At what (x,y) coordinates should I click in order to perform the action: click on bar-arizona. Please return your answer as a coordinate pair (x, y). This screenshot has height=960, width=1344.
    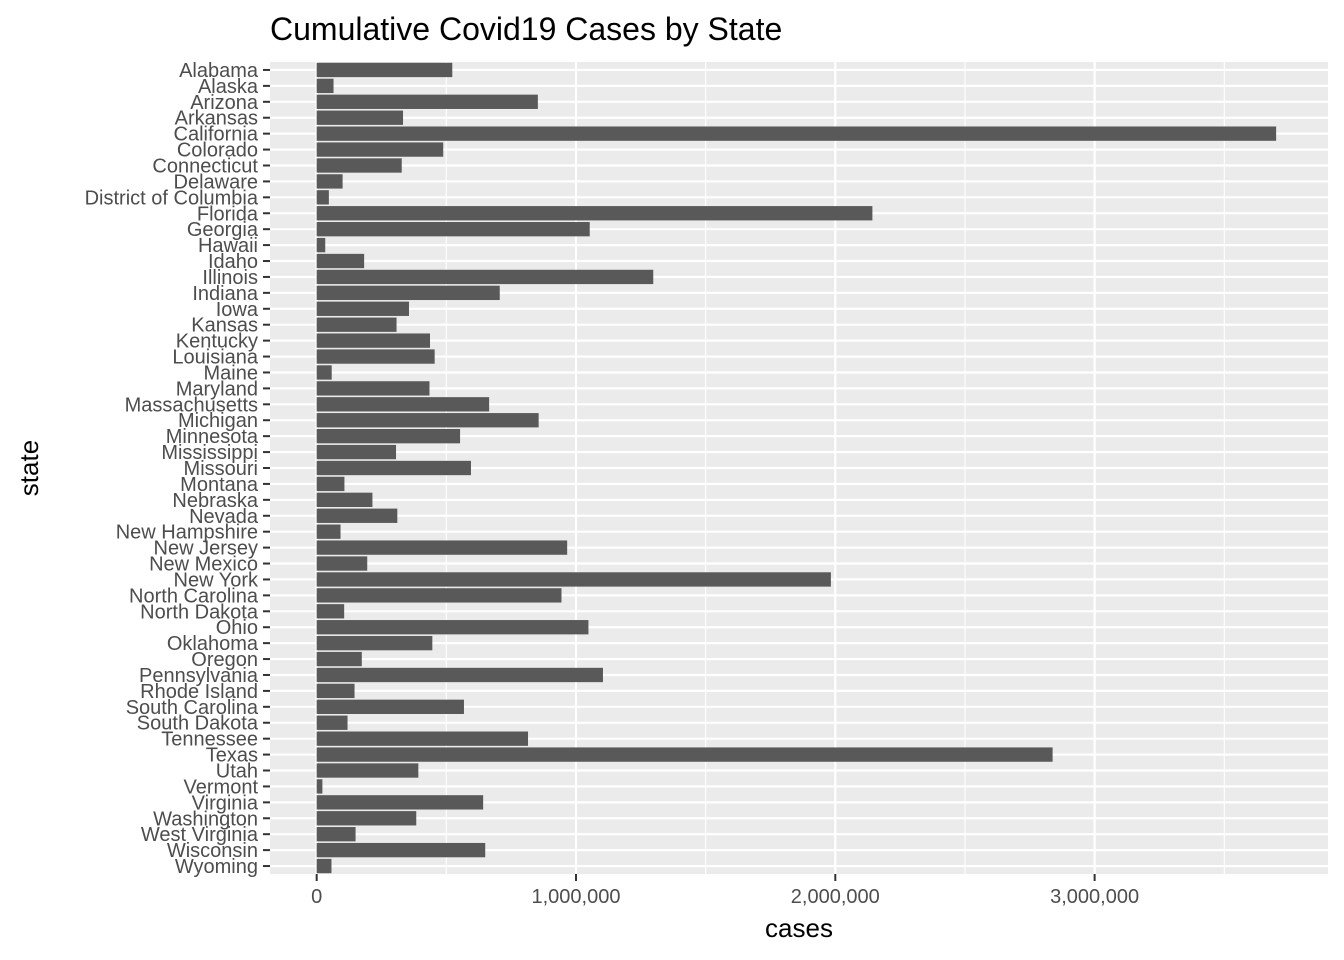
    Looking at the image, I should click on (427, 101).